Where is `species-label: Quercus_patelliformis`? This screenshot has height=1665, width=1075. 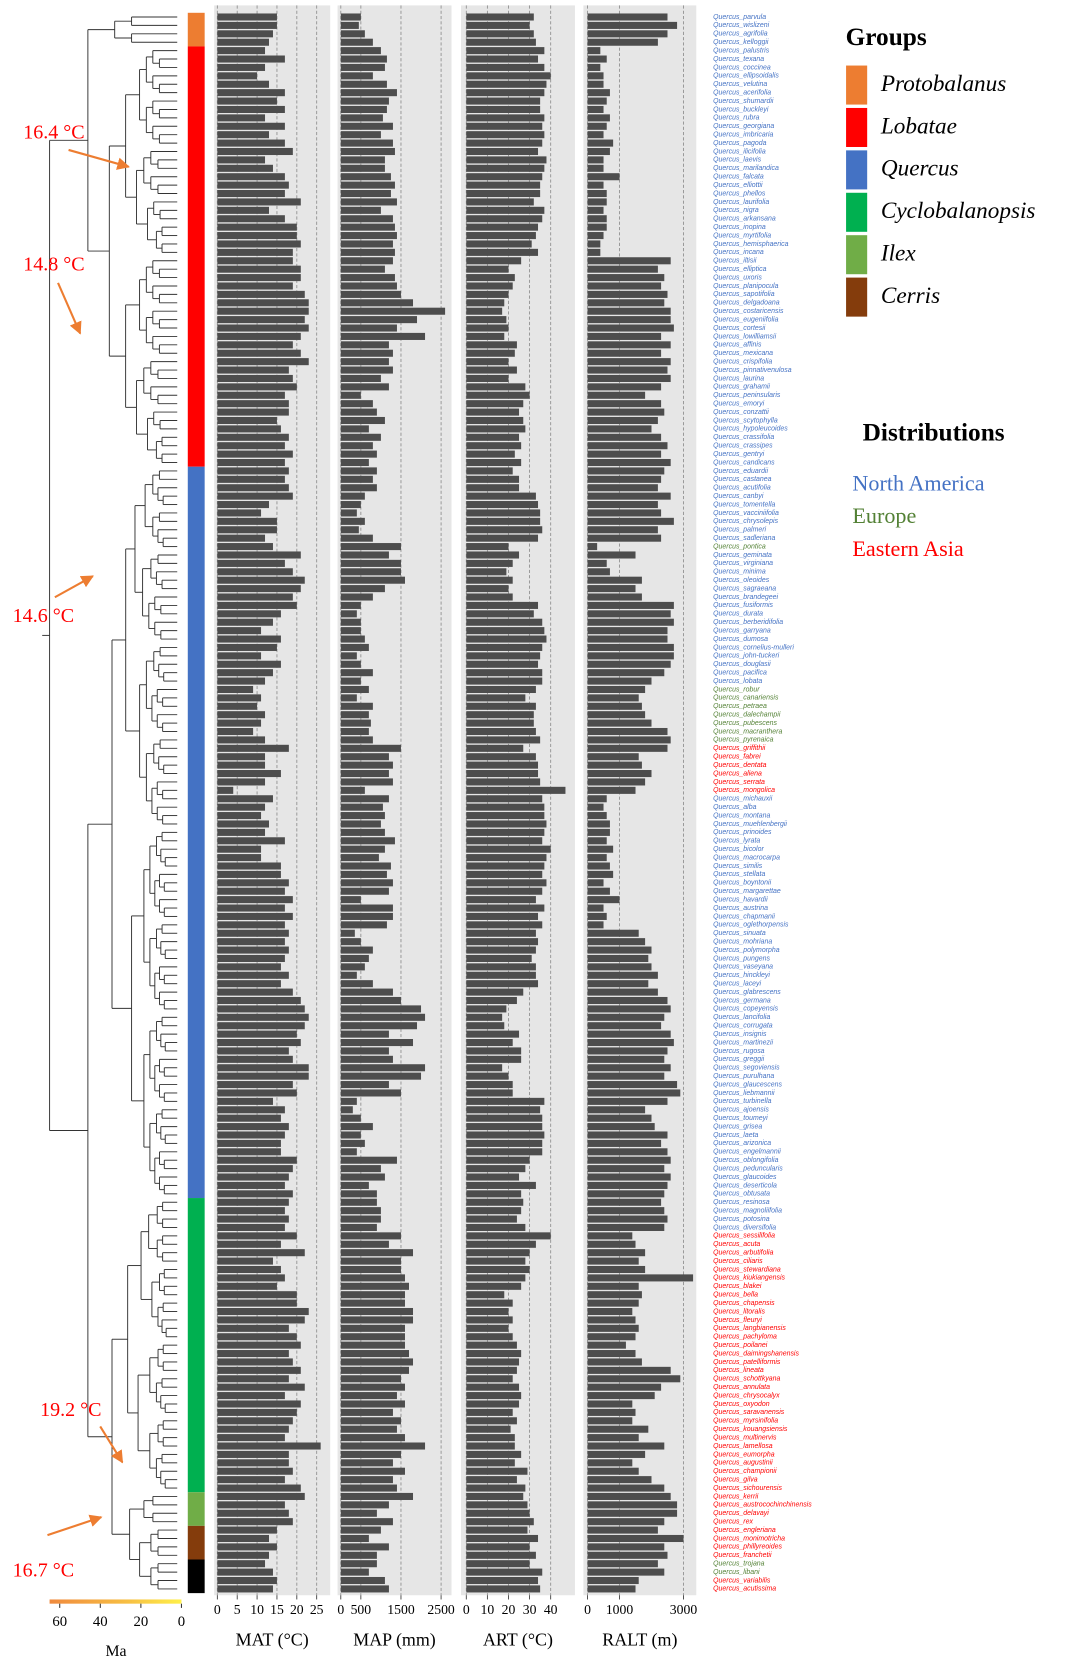
species-label: Quercus_patelliformis is located at coordinates (747, 1362).